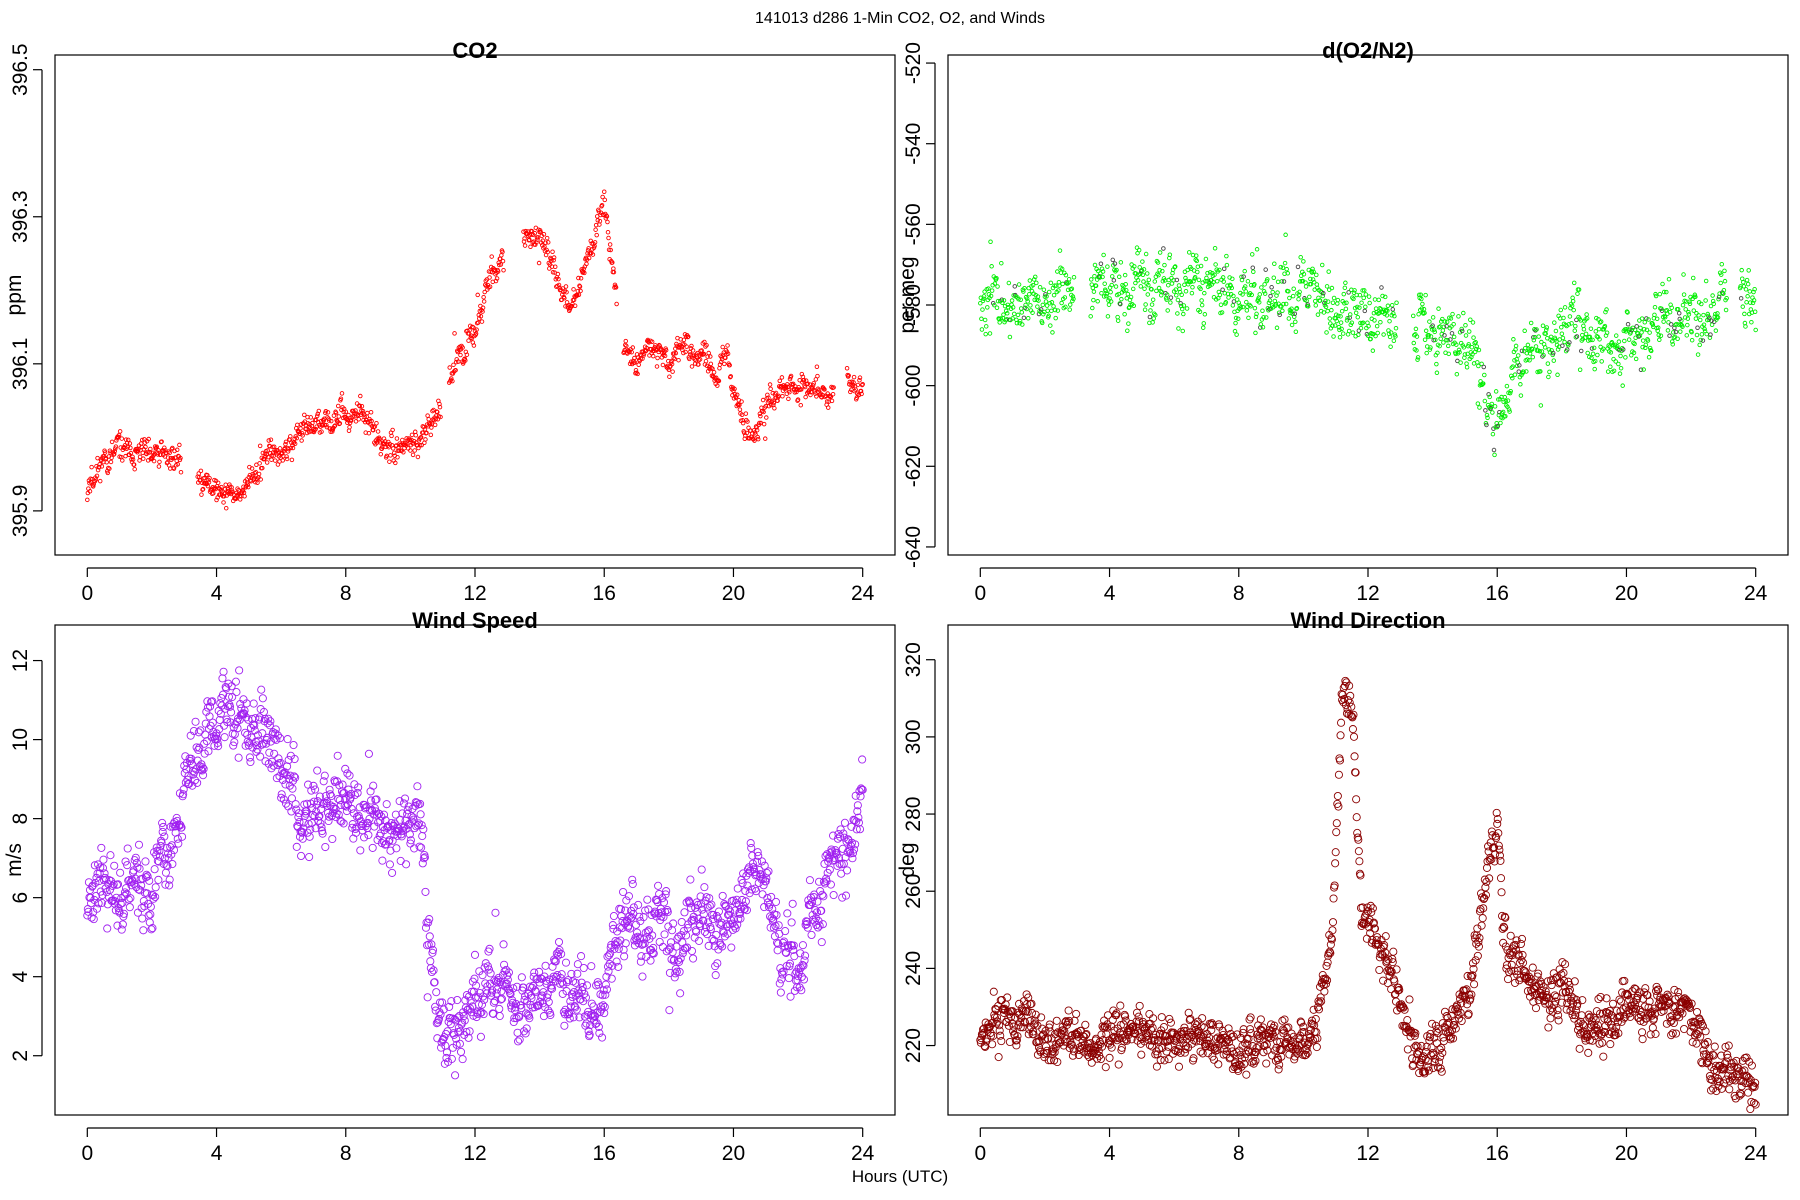 The height and width of the screenshot is (1200, 1800). What do you see at coordinates (913, 63) in the screenshot?
I see `y-tick-label: -520` at bounding box center [913, 63].